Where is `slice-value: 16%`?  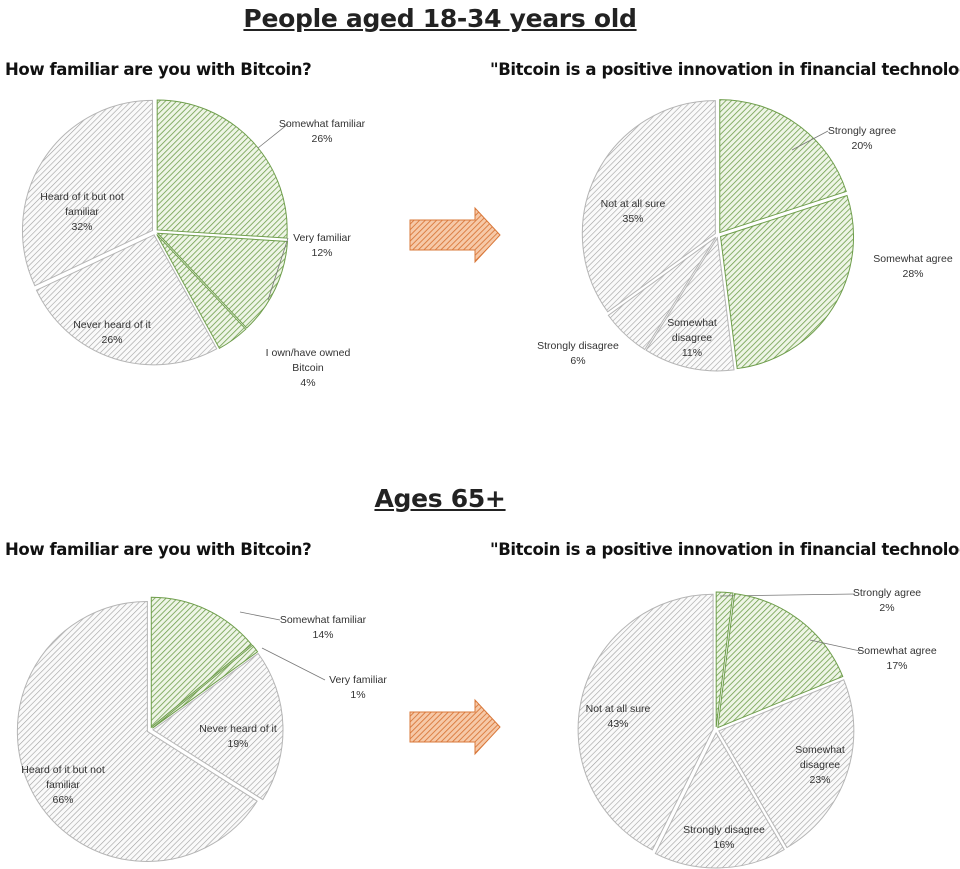 slice-value: 16% is located at coordinates (724, 845).